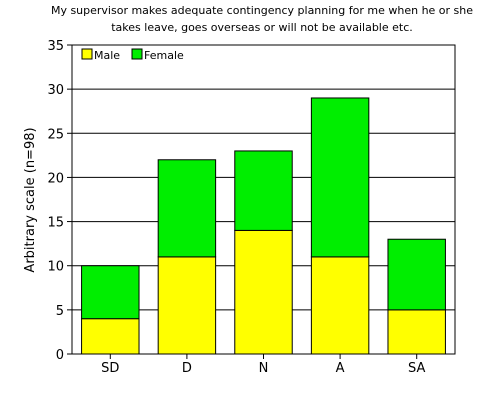 This screenshot has width=500, height=400. I want to click on bar-female-sd, so click(110, 292).